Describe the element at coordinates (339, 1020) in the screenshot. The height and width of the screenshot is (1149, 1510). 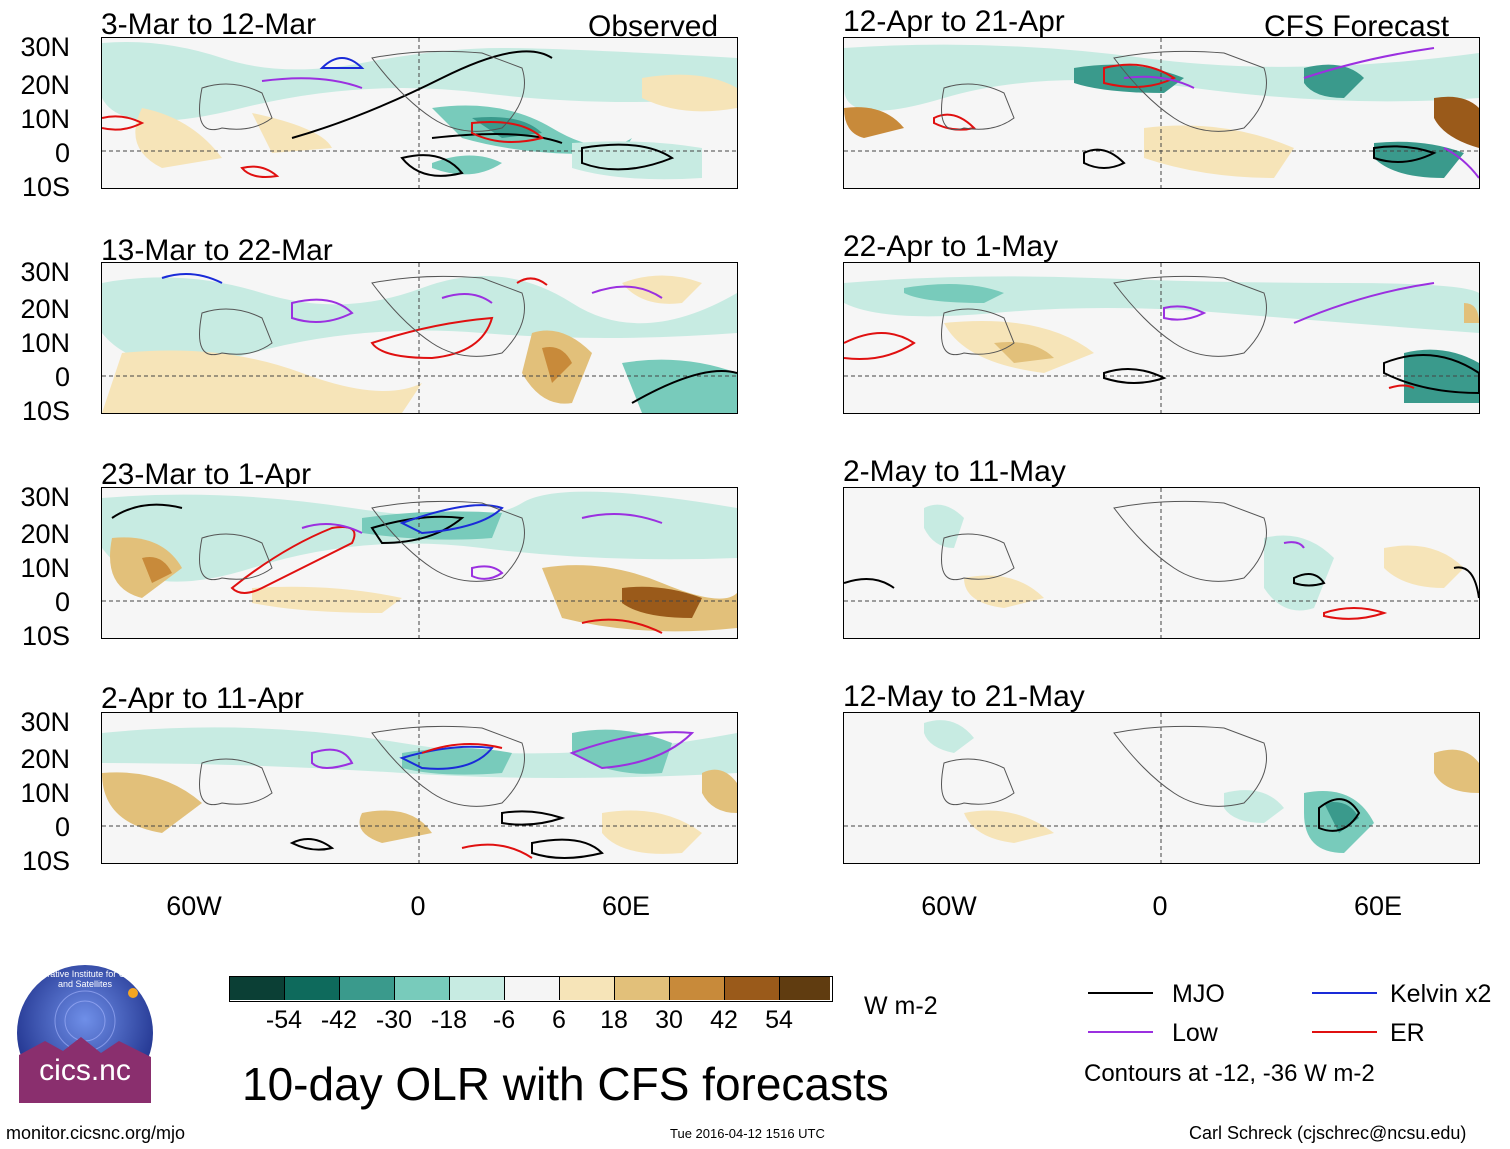
I see `colorbar-label: -42` at that location.